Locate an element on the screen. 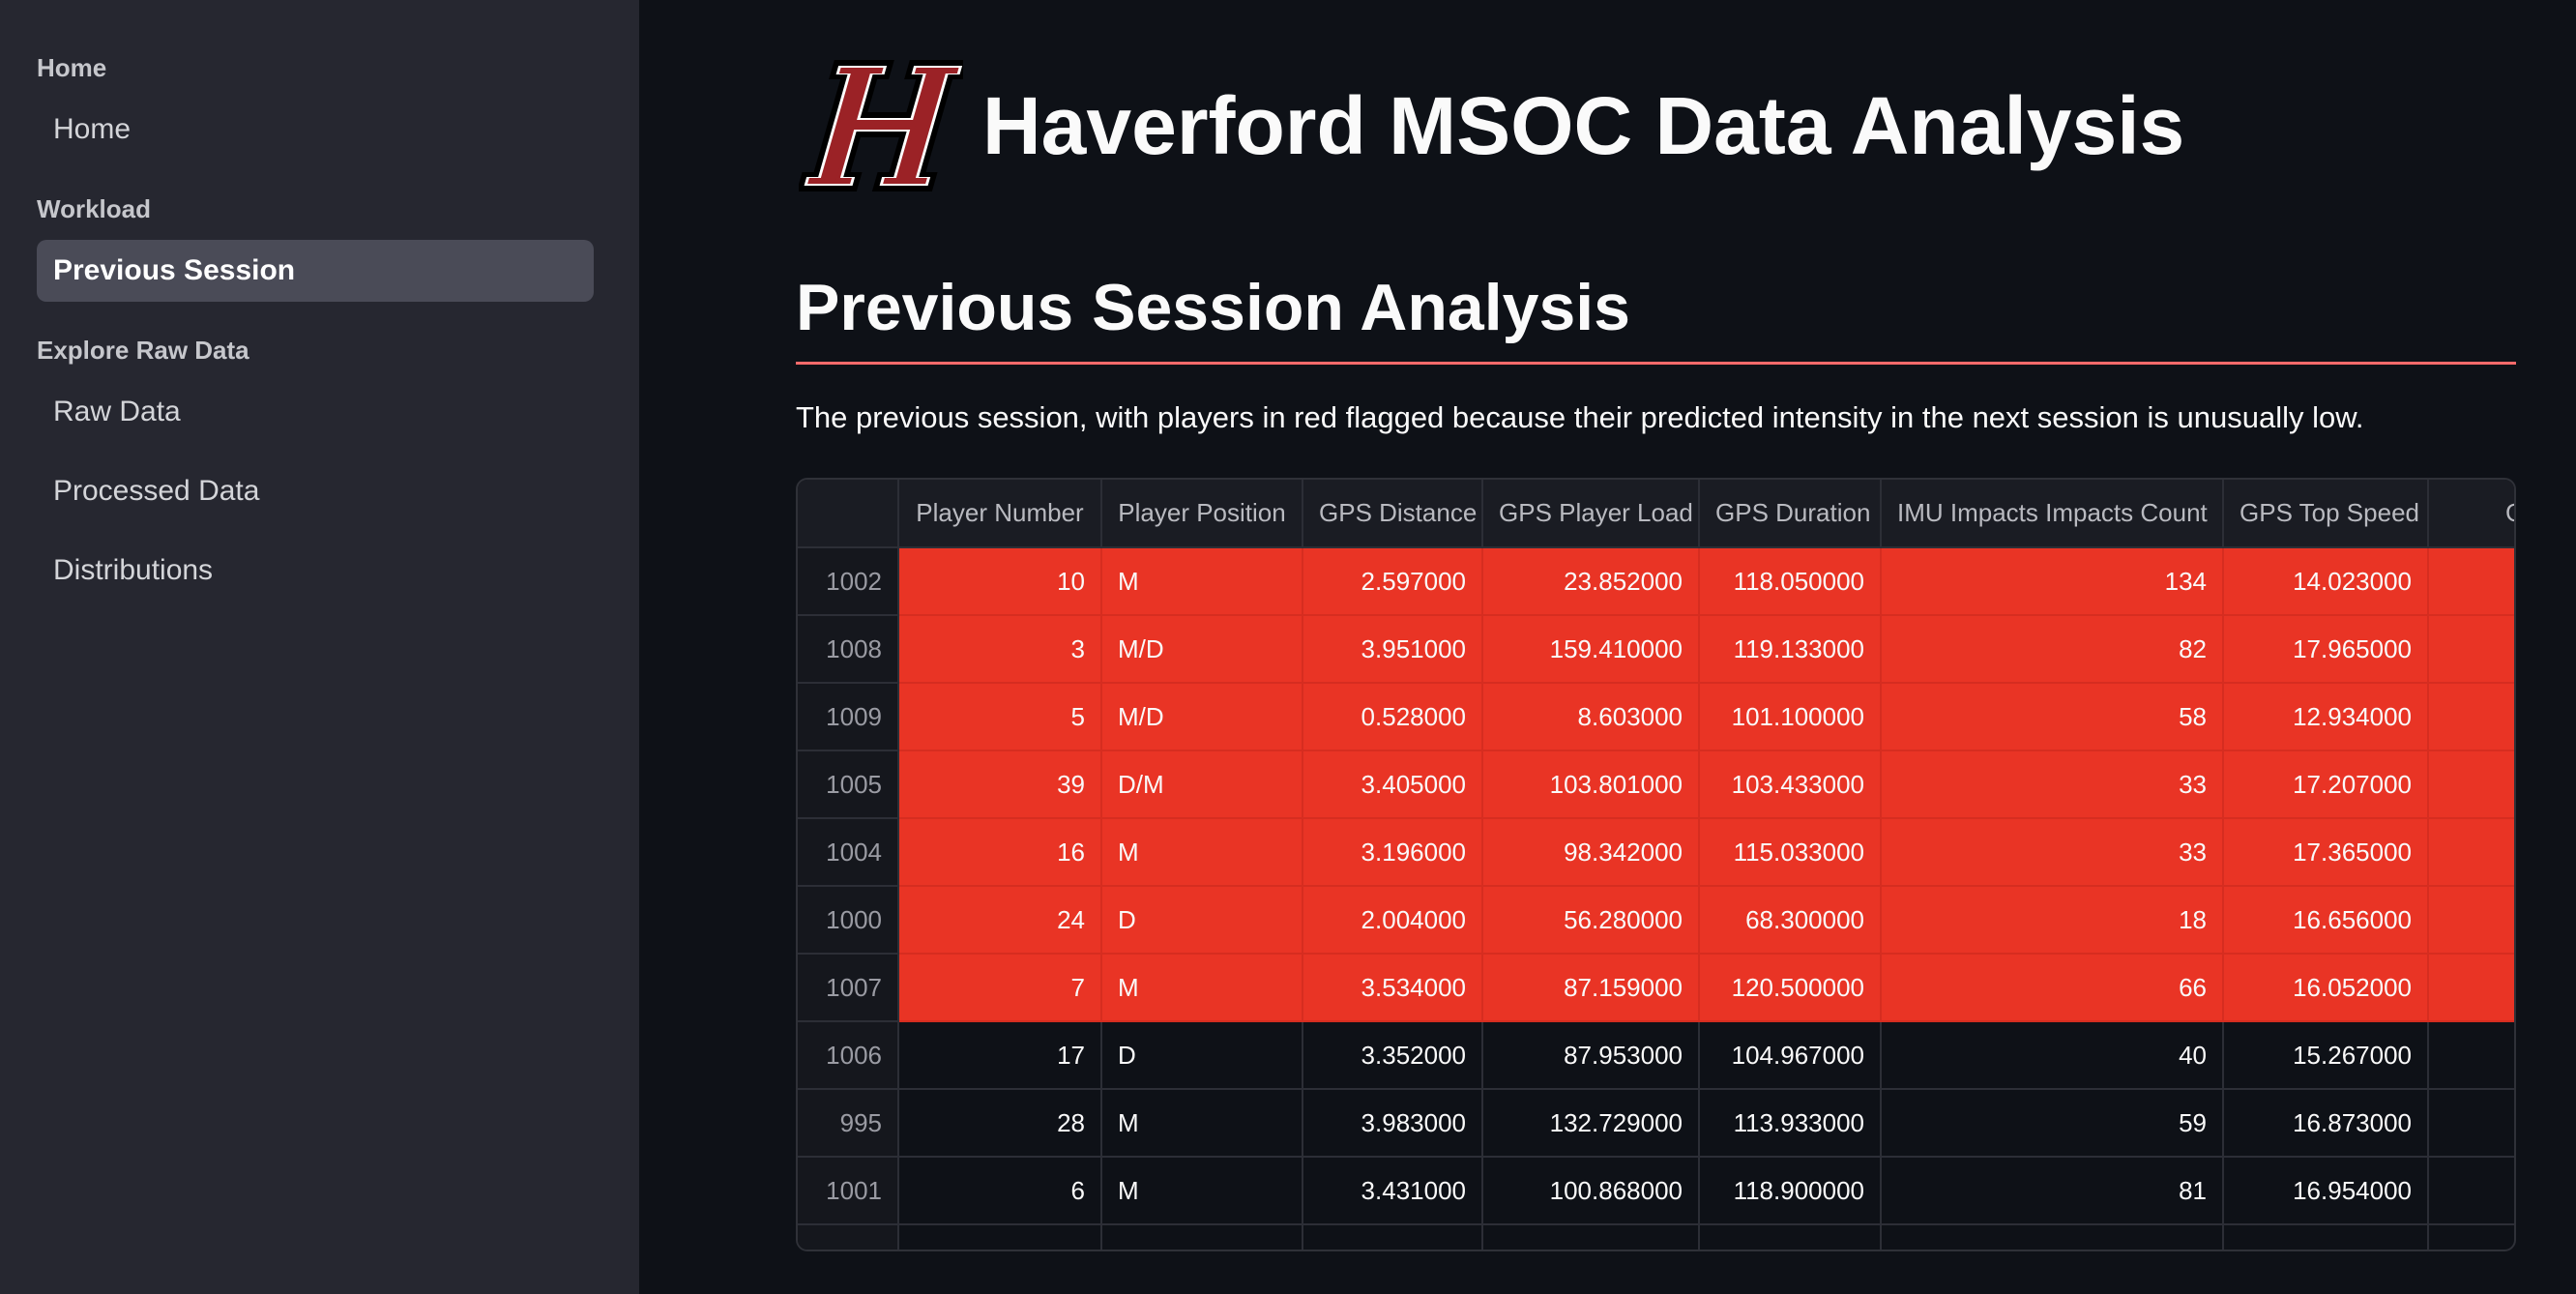 This screenshot has height=1294, width=2576. table-cell: 17 is located at coordinates (1000, 1055).